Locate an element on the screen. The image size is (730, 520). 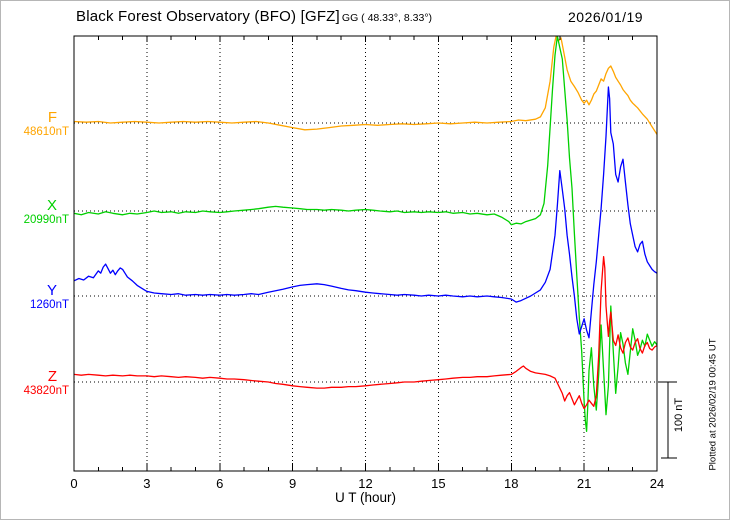
x-tick-label: 24 is located at coordinates (657, 483).